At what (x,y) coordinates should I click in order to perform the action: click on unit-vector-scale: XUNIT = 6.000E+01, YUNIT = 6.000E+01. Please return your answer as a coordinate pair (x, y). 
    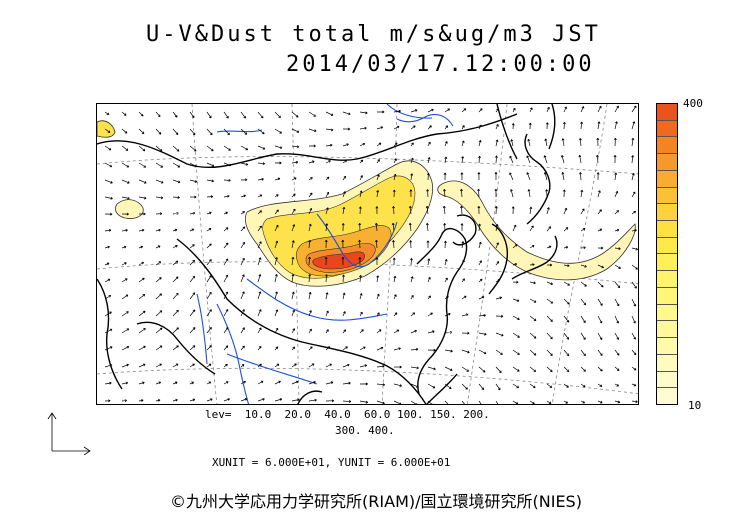
    Looking at the image, I should click on (331, 462).